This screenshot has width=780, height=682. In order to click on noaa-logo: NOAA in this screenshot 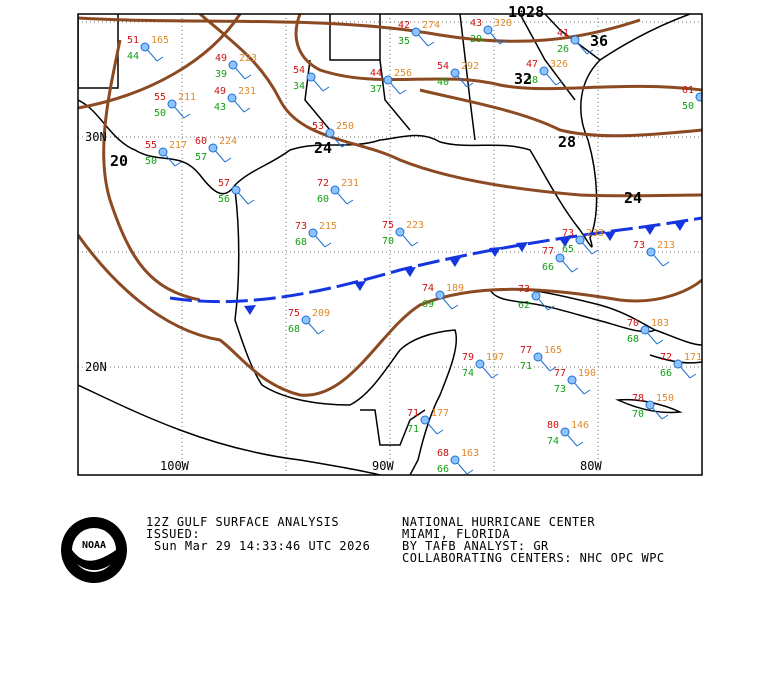, I will do `click(94, 550)`.